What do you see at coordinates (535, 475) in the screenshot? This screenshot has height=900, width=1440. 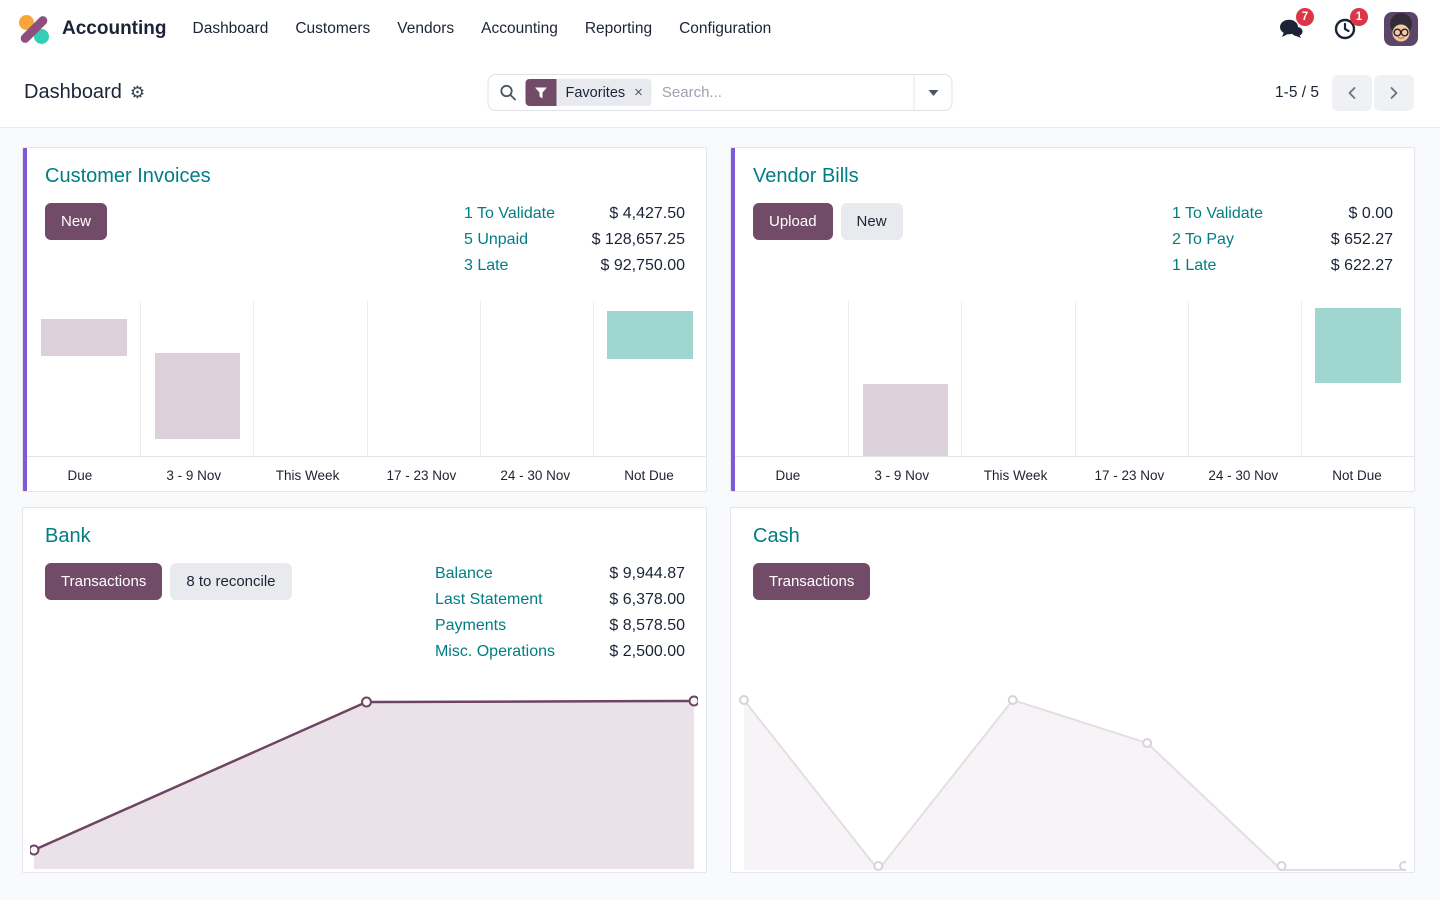 I see `axis-label: 24 - 30 Nov` at bounding box center [535, 475].